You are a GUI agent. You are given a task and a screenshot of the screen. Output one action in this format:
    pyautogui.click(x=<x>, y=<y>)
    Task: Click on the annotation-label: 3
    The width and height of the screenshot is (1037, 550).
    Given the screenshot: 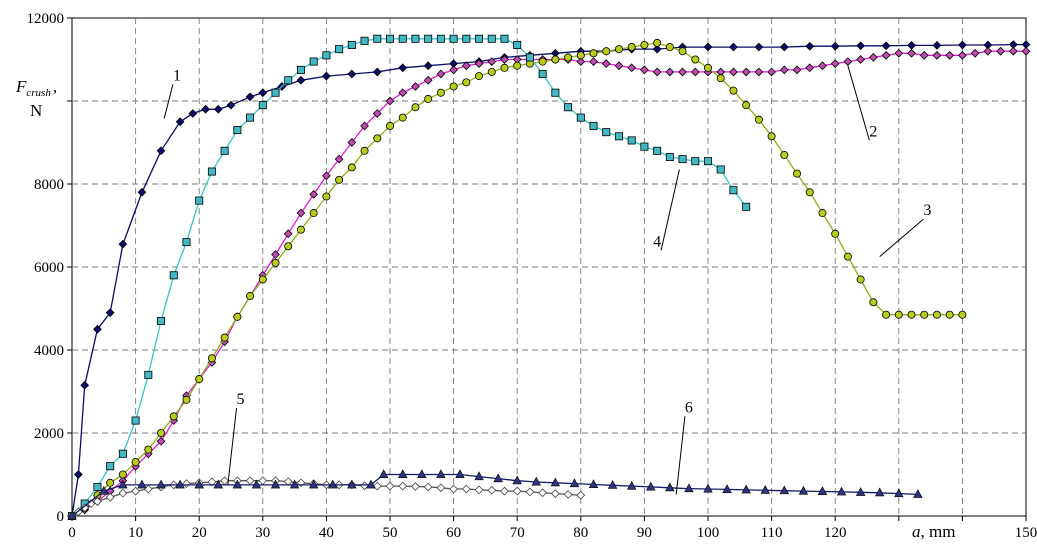 What is the action you would take?
    pyautogui.click(x=927, y=210)
    